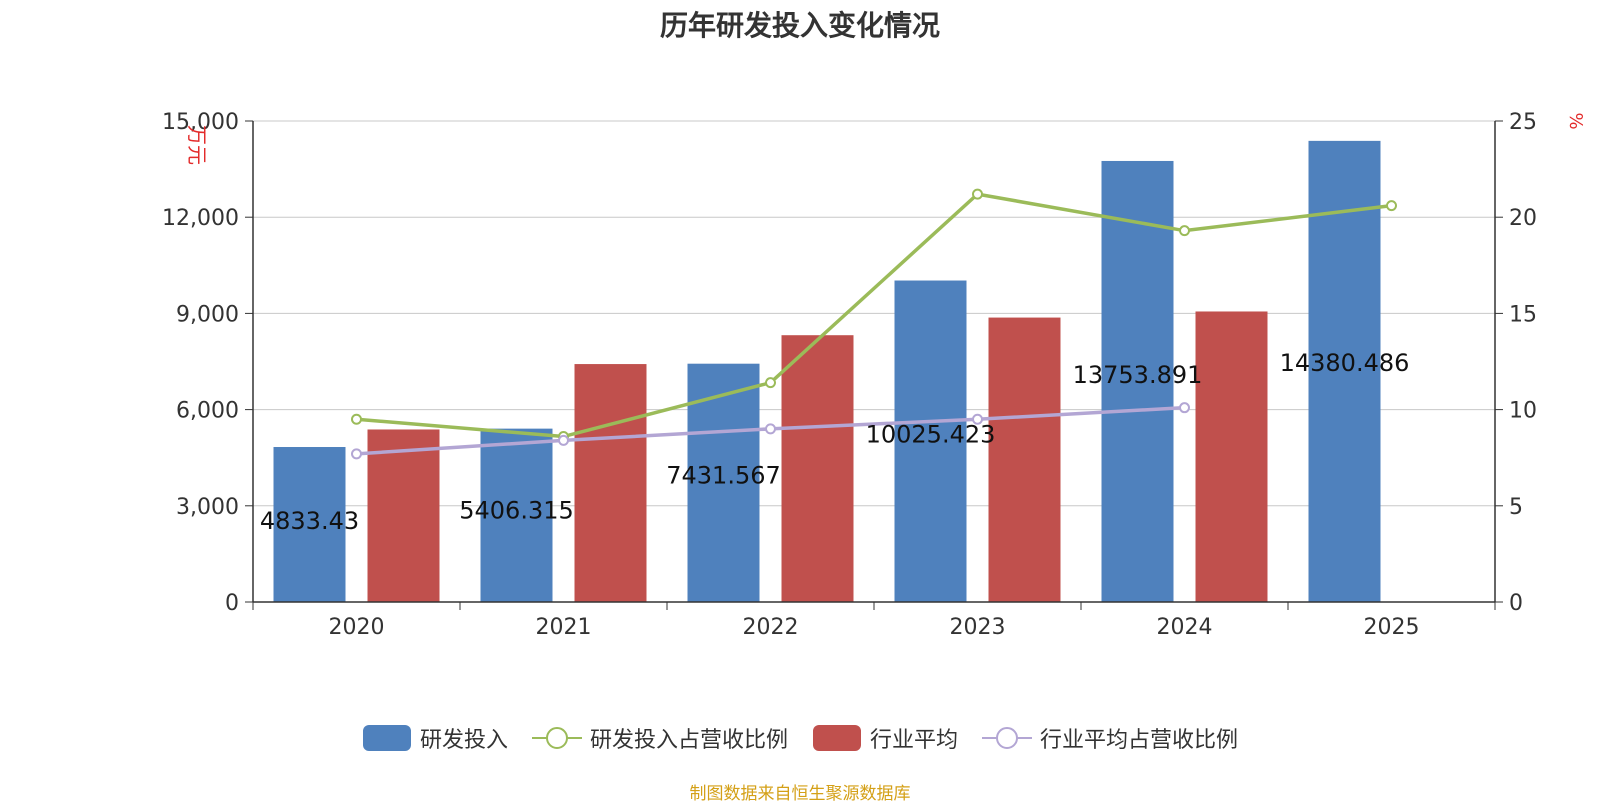  What do you see at coordinates (386, 738) in the screenshot?
I see `legend-bar-blue-icon` at bounding box center [386, 738].